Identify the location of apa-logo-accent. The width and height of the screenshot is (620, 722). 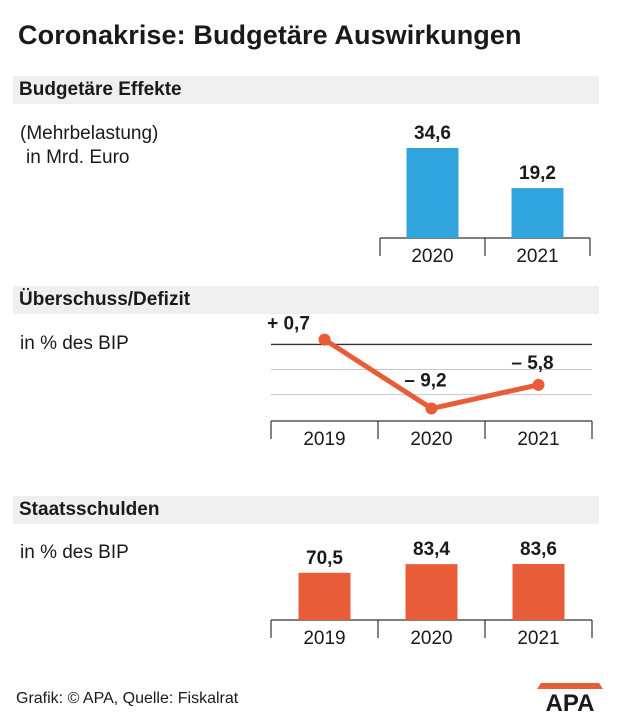
(570, 686).